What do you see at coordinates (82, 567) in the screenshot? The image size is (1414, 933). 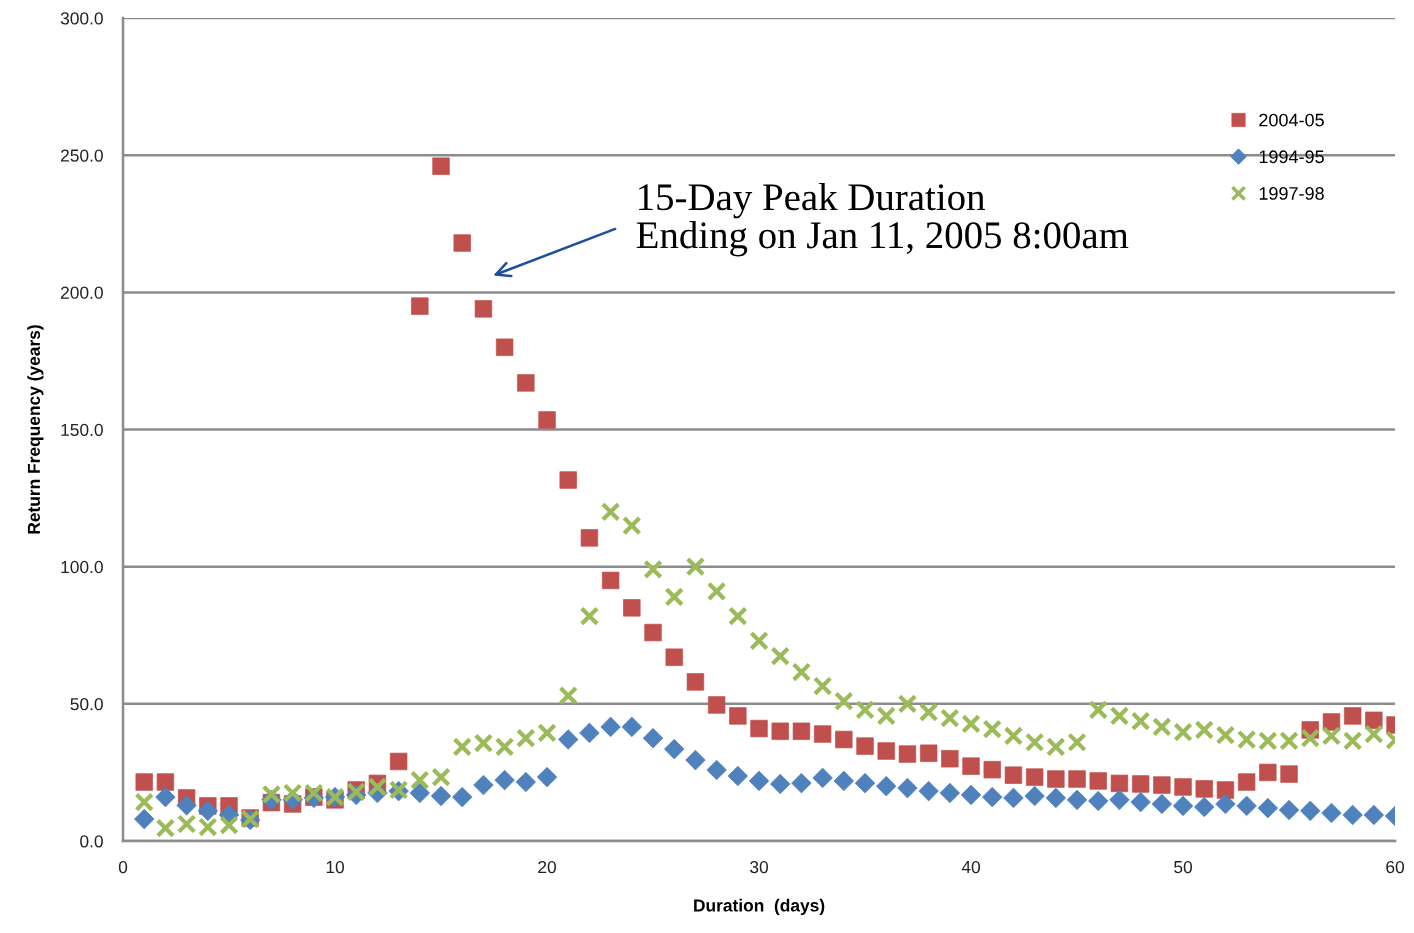 I see `y-tick-label: 100.0` at bounding box center [82, 567].